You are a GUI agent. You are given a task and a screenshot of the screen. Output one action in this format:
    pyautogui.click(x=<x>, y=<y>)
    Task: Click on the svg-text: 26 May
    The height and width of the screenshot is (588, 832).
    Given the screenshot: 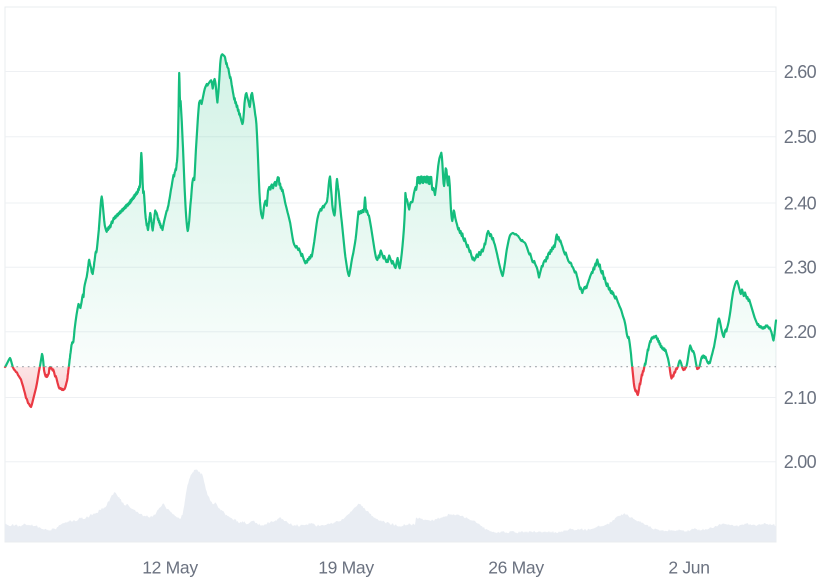 What is the action you would take?
    pyautogui.click(x=516, y=568)
    